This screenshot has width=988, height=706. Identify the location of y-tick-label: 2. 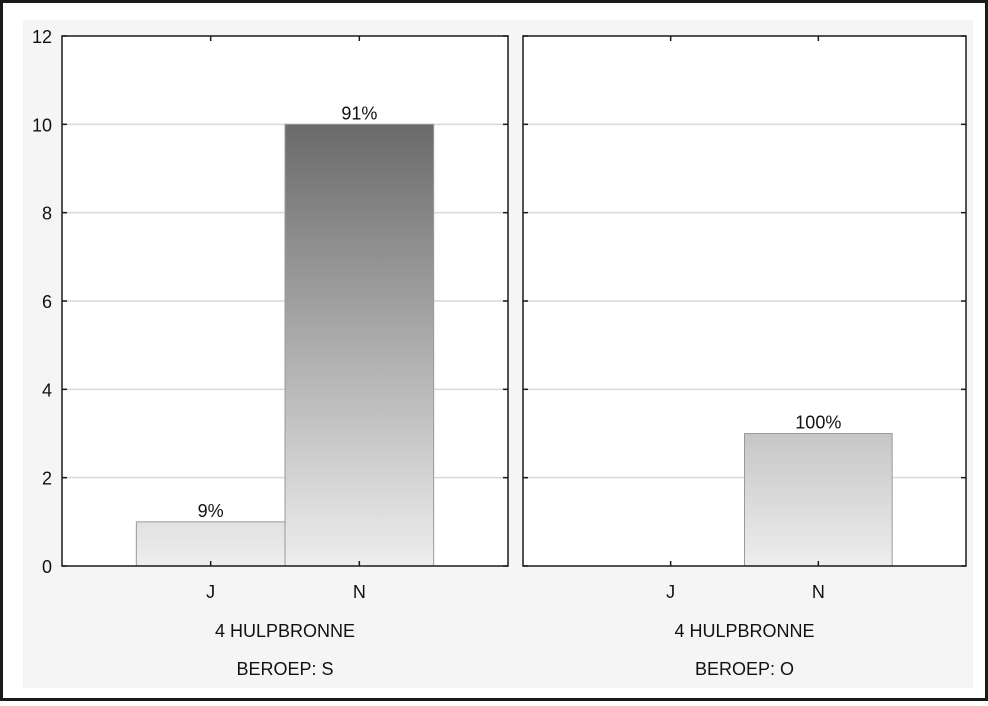
(47, 479).